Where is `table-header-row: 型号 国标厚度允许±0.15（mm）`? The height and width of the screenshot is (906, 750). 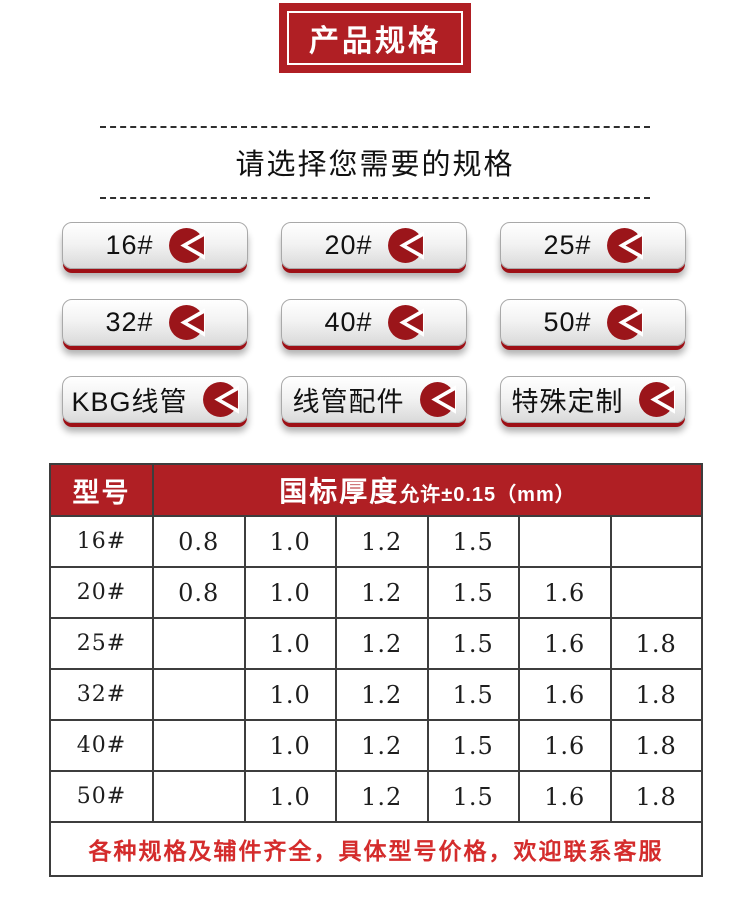
table-header-row: 型号 国标厚度允许±0.15（mm） is located at coordinates (376, 490).